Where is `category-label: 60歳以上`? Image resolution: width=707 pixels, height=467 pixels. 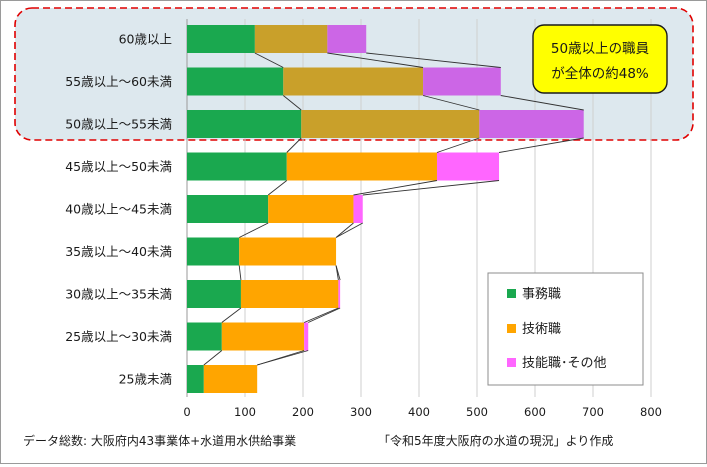
category-label: 60歳以上 is located at coordinates (145, 39).